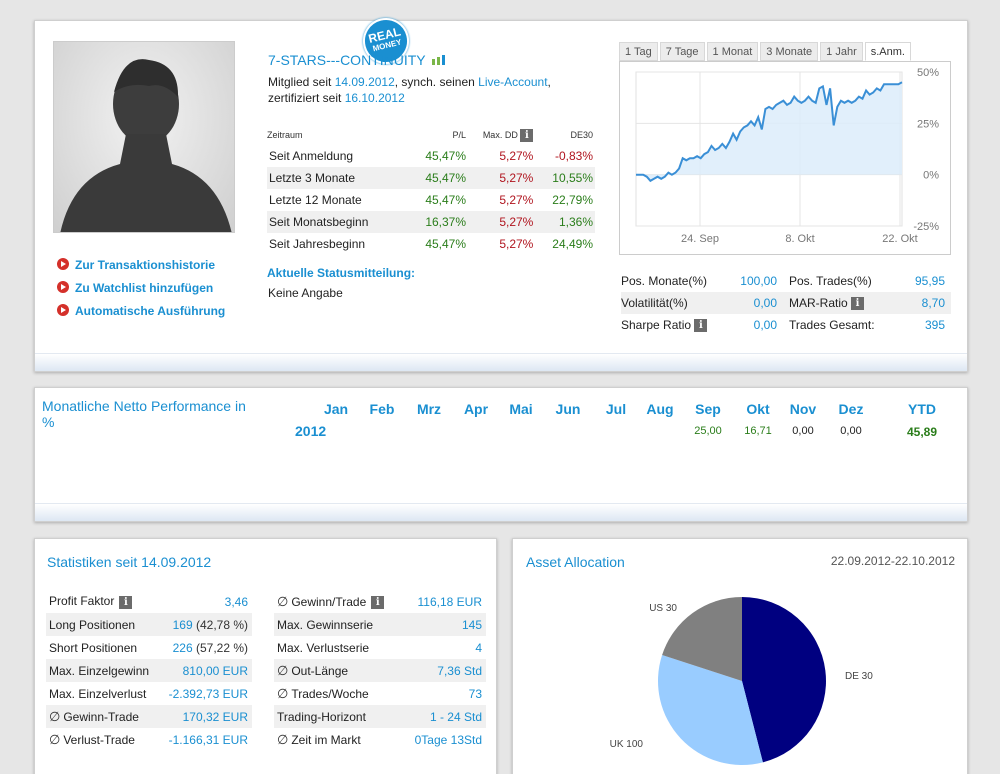  Describe the element at coordinates (102, 647) in the screenshot. I see `stat-label: Short Positionen` at that location.